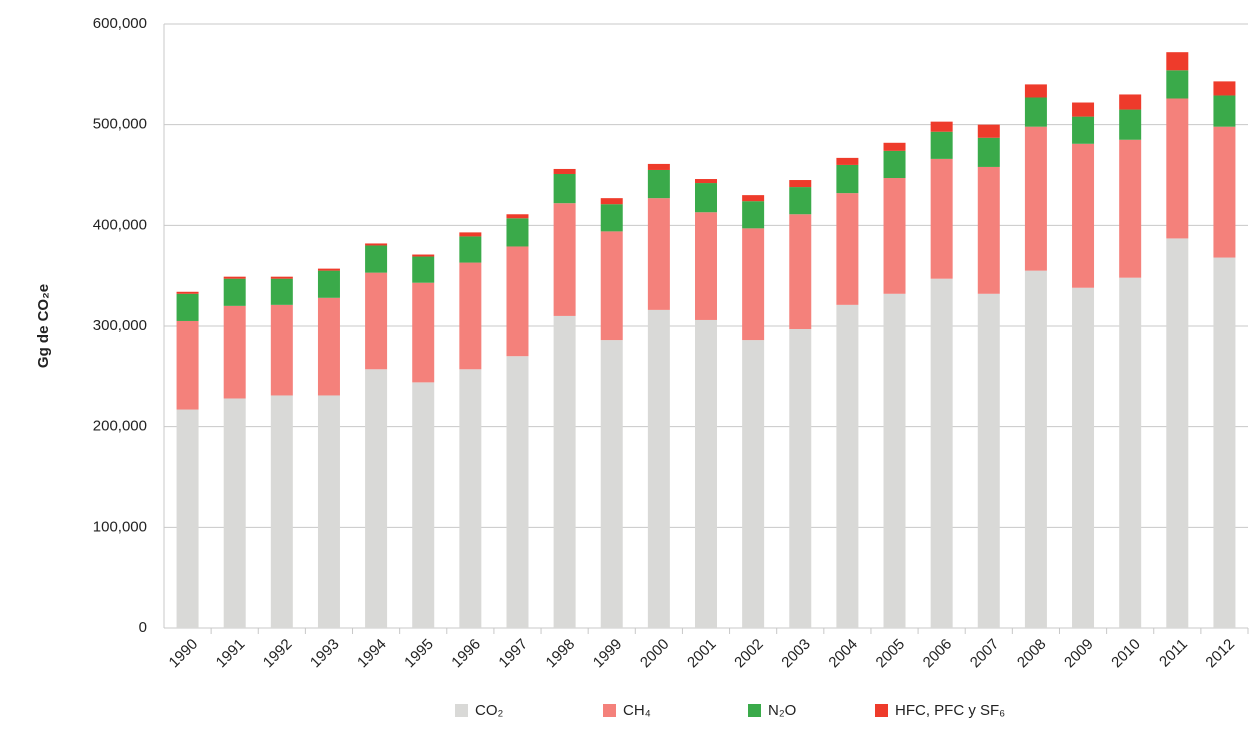  What do you see at coordinates (891, 654) in the screenshot?
I see `x-tick-label: 2005` at bounding box center [891, 654].